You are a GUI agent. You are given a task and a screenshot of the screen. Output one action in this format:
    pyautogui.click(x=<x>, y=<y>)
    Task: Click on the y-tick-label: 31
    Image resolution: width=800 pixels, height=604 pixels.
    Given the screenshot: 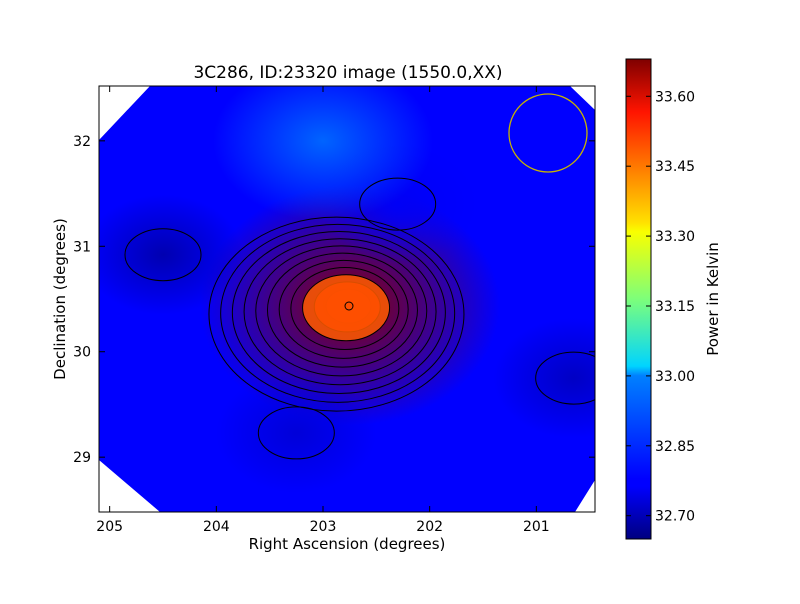 What is the action you would take?
    pyautogui.click(x=82, y=247)
    